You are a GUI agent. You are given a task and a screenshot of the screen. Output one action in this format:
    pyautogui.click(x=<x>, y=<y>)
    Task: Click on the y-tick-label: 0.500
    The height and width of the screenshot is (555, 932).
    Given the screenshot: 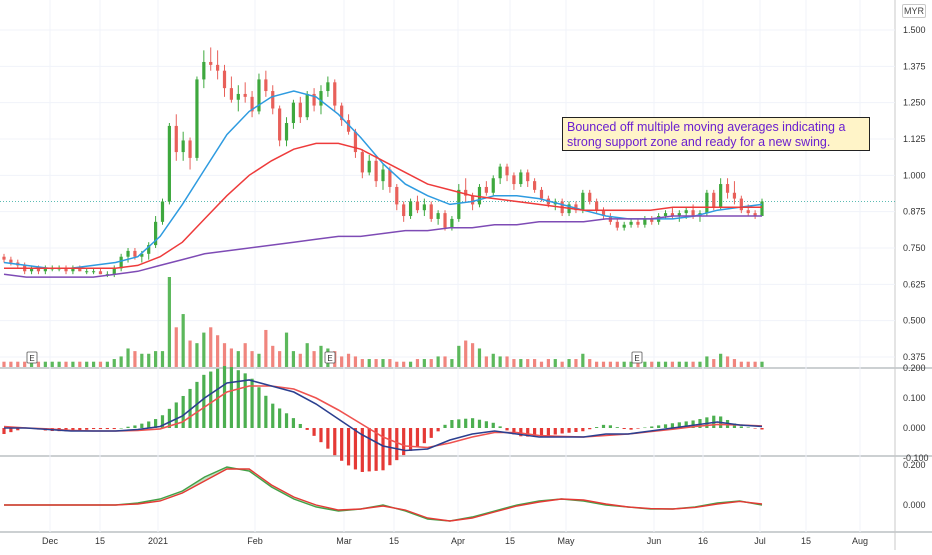 What is the action you would take?
    pyautogui.click(x=914, y=321)
    